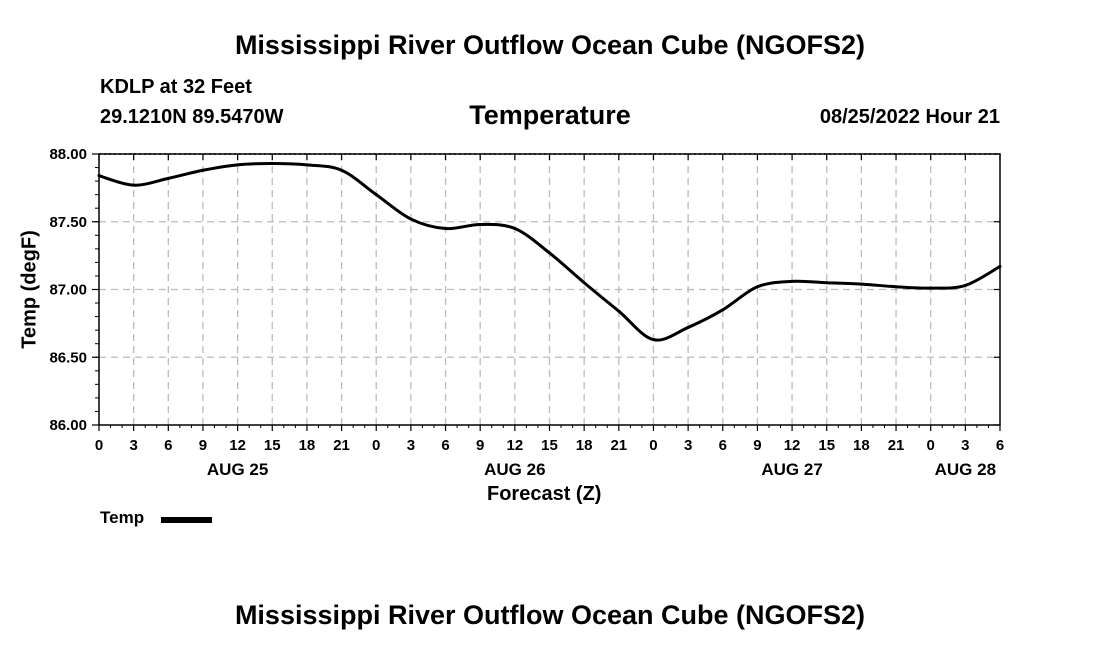  I want to click on day-label: AUG 26, so click(514, 469).